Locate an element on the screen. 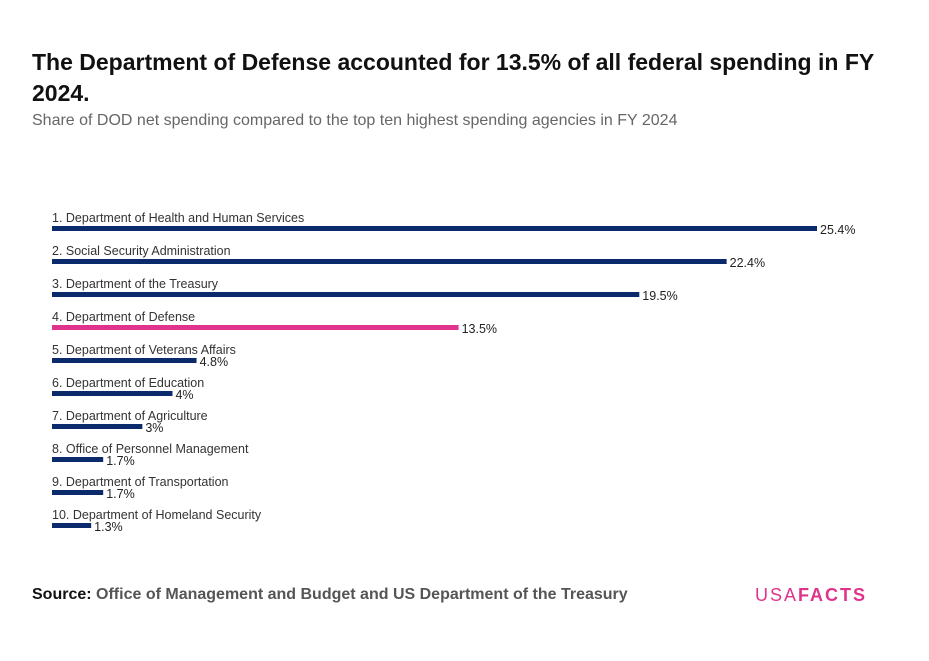 The height and width of the screenshot is (661, 929). data-label: 4% is located at coordinates (184, 395).